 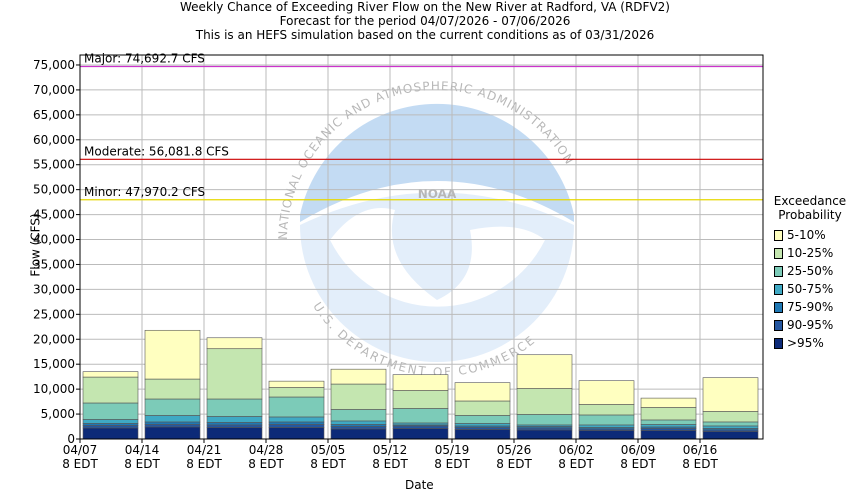 I want to click on x-tick-label-date: 04/21, so click(x=204, y=450).